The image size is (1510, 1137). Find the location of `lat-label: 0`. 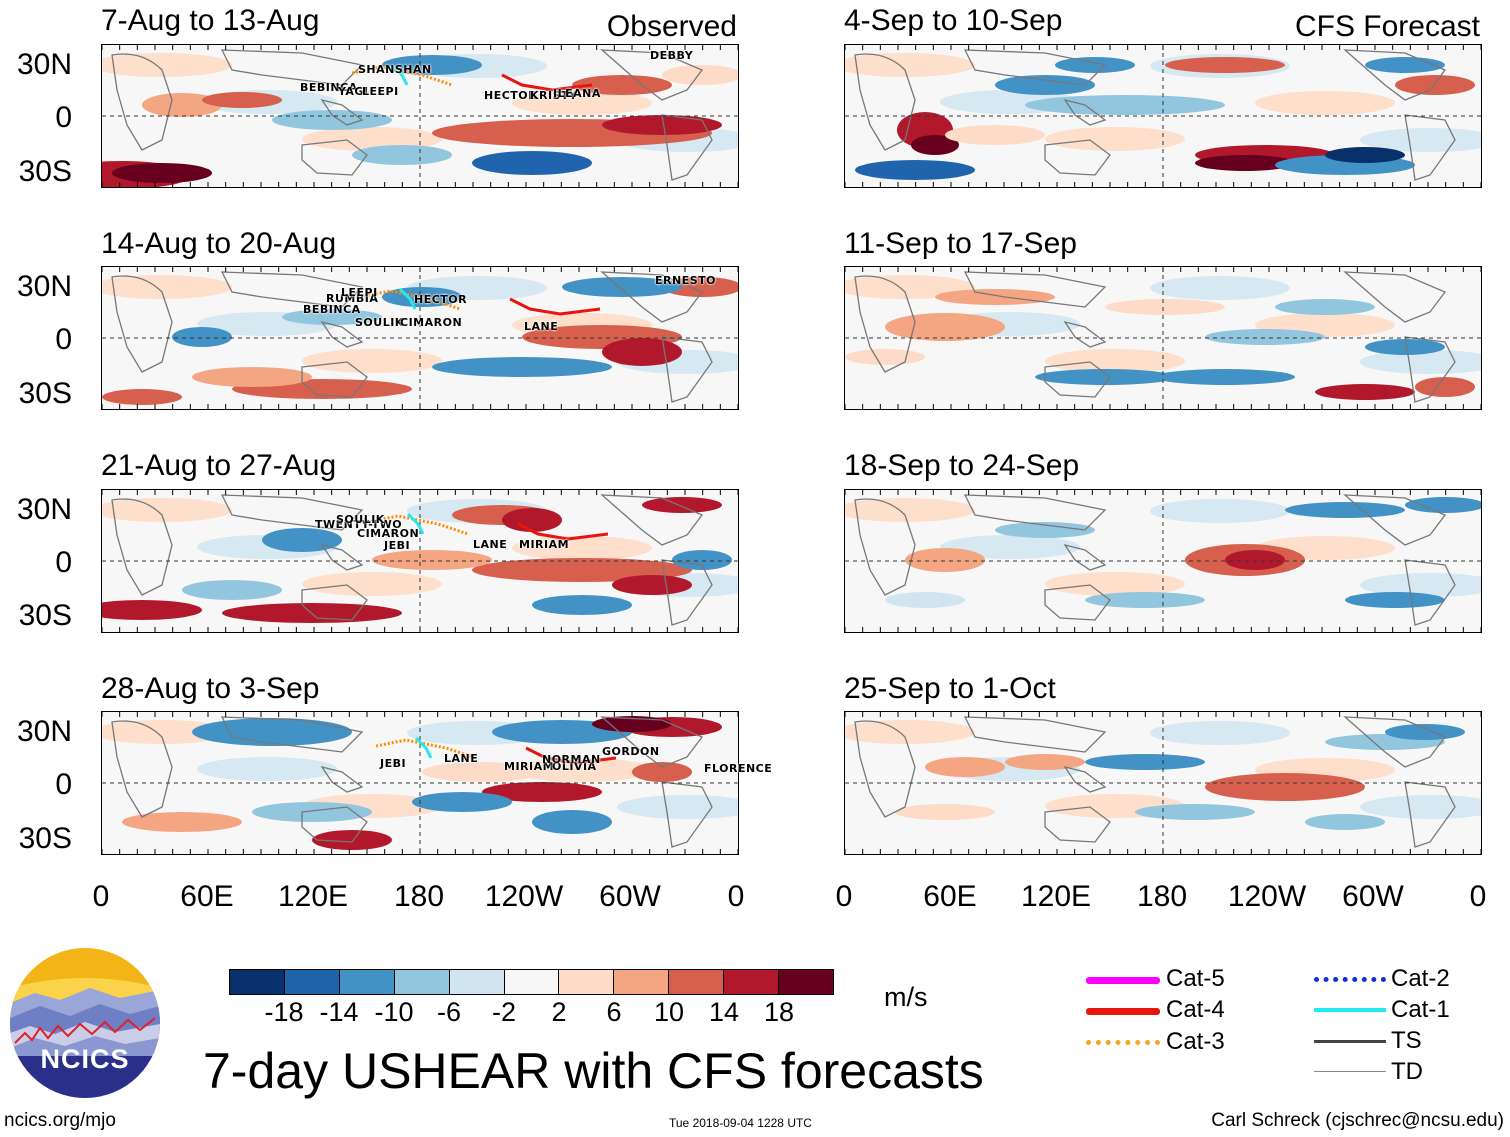

lat-label: 0 is located at coordinates (63, 784).